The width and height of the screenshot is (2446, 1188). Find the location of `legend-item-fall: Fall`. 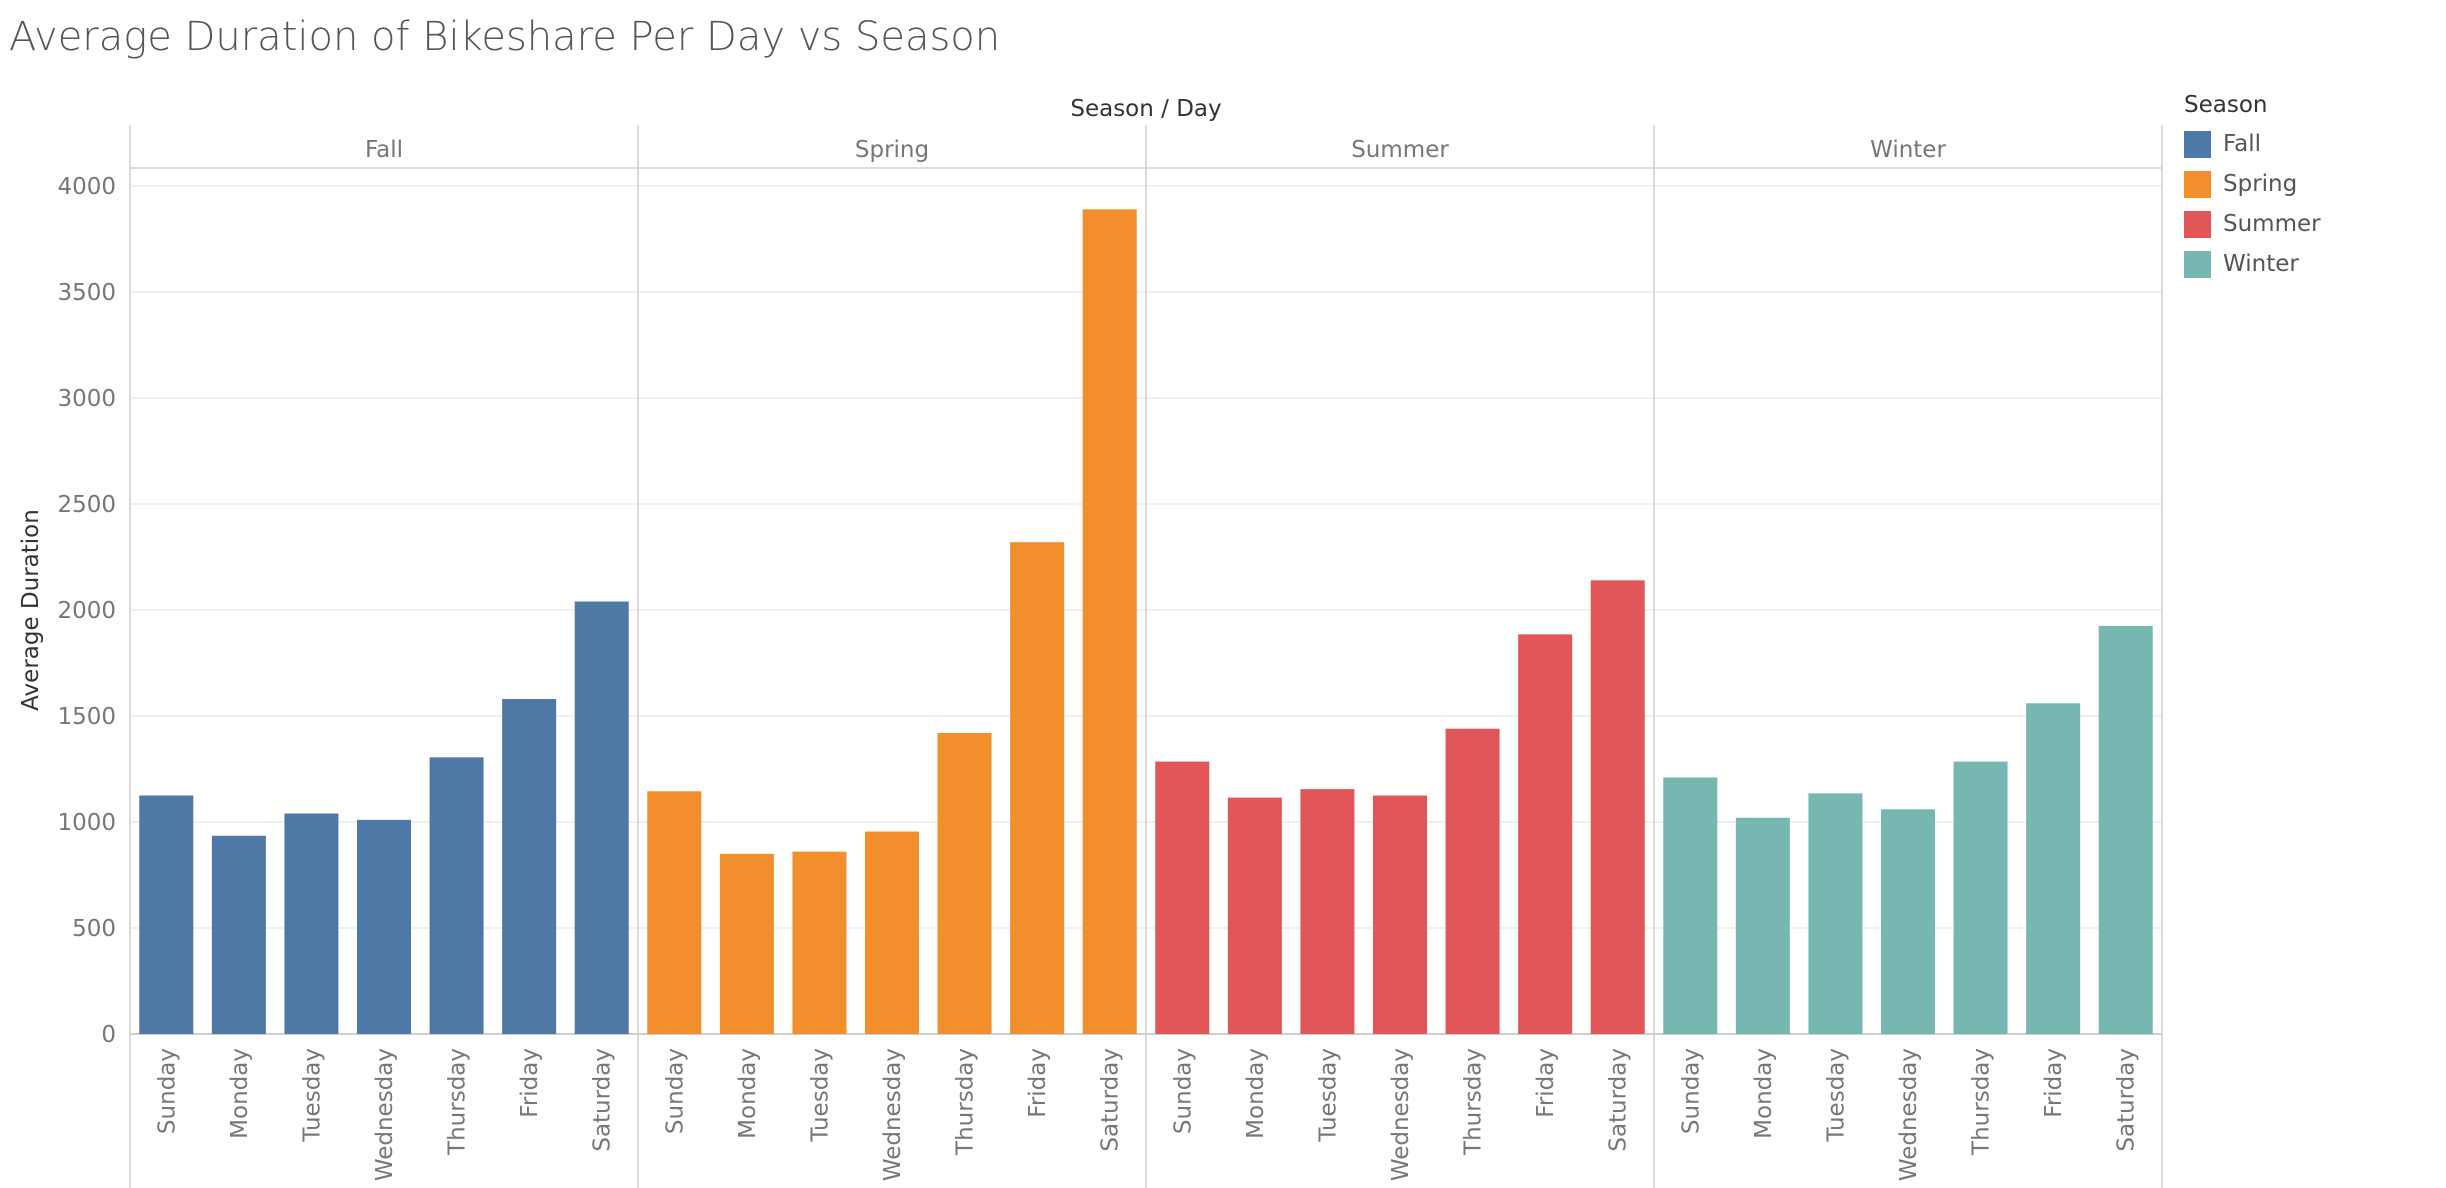

legend-item-fall: Fall is located at coordinates (2252, 144).